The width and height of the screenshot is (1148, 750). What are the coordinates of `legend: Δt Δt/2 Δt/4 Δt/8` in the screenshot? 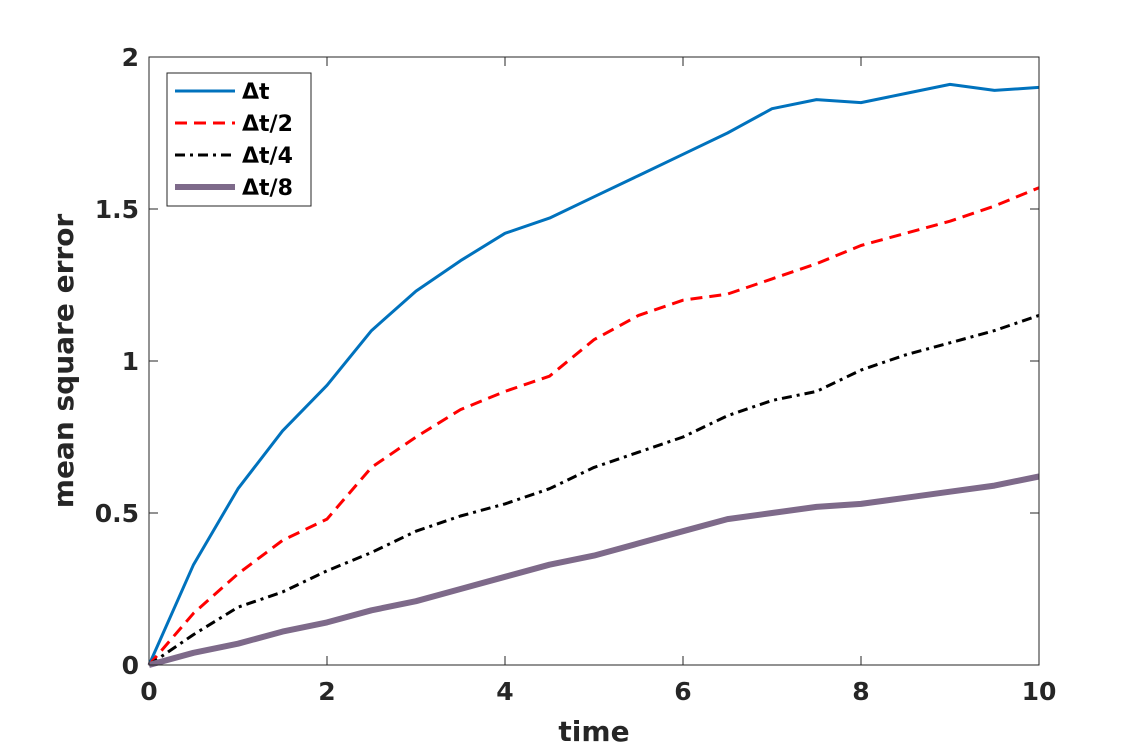 It's located at (239, 139).